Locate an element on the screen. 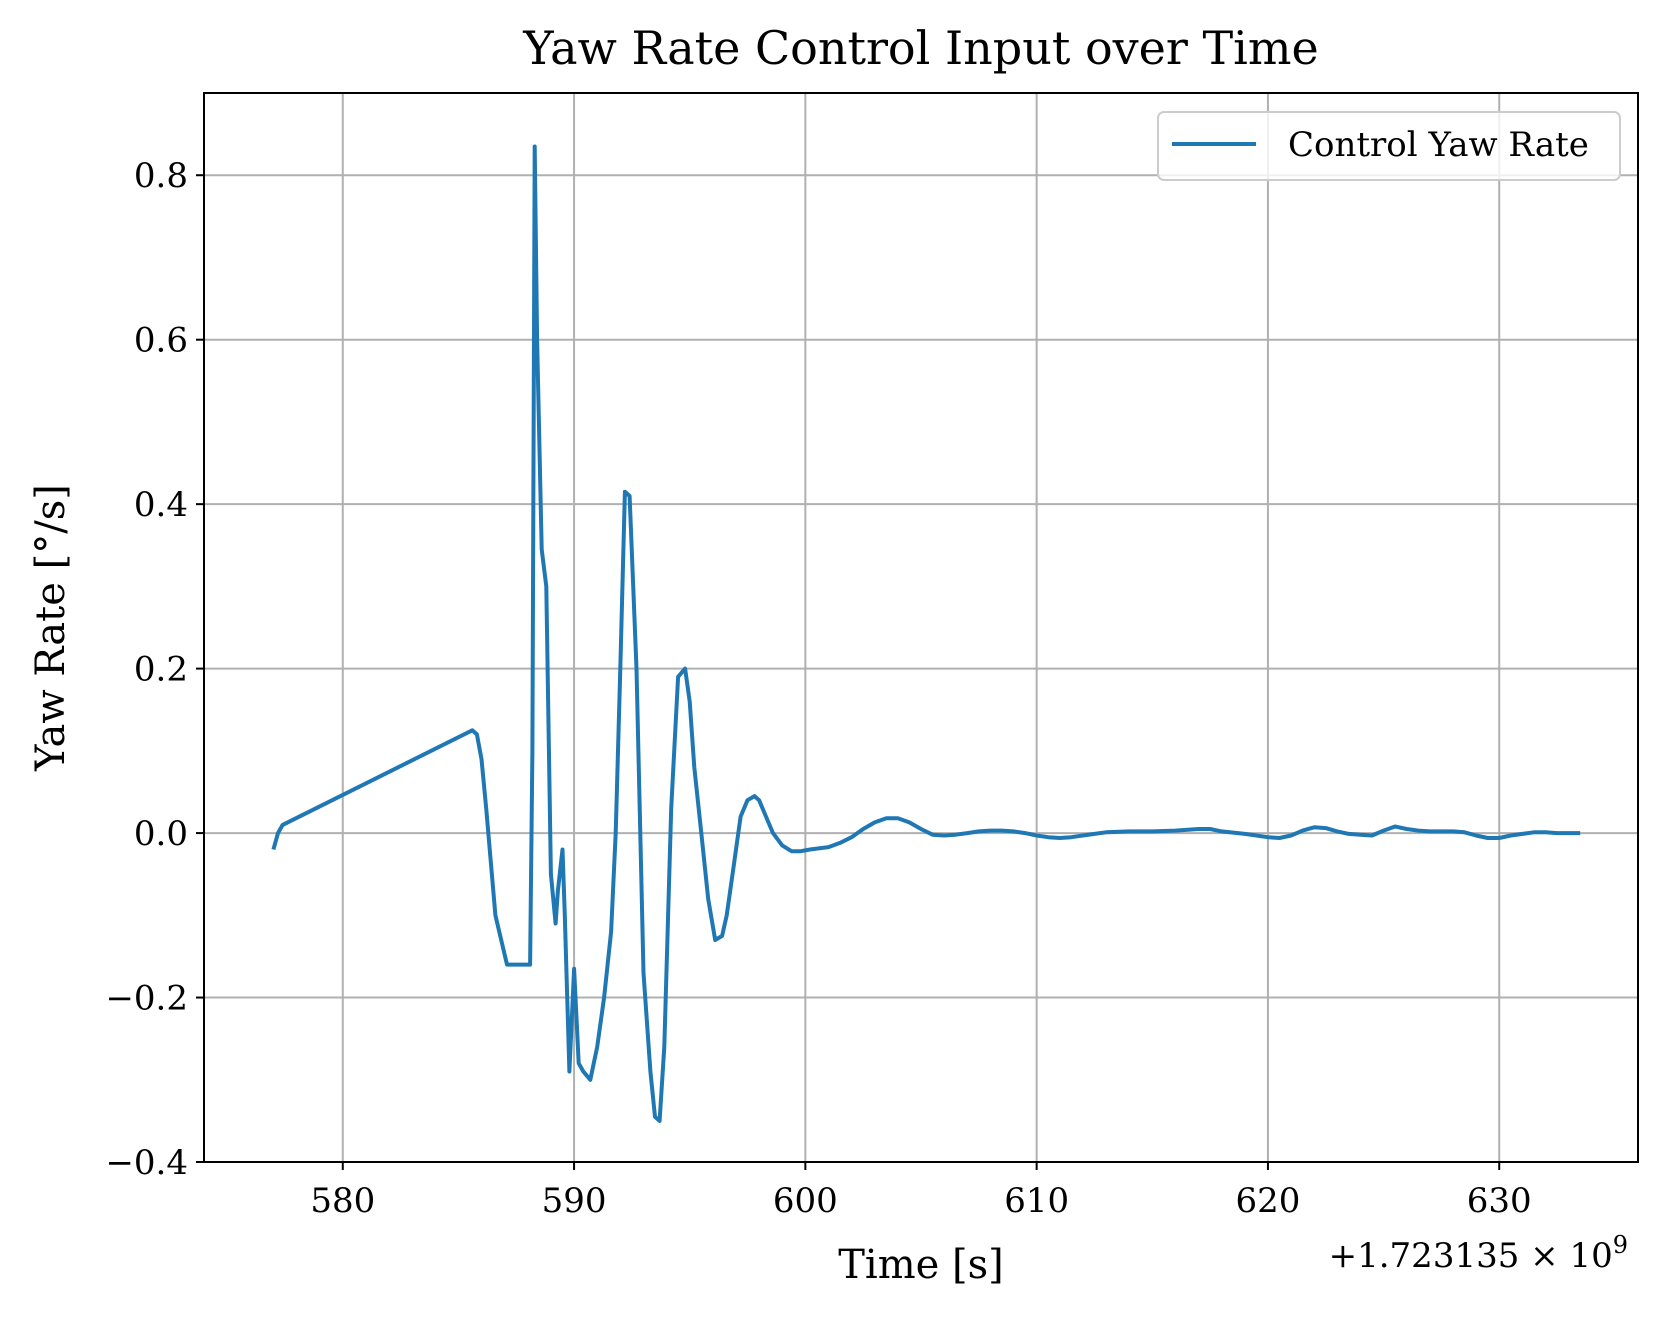 The height and width of the screenshot is (1318, 1660). y-tick-label: −0.2 is located at coordinates (146, 999).